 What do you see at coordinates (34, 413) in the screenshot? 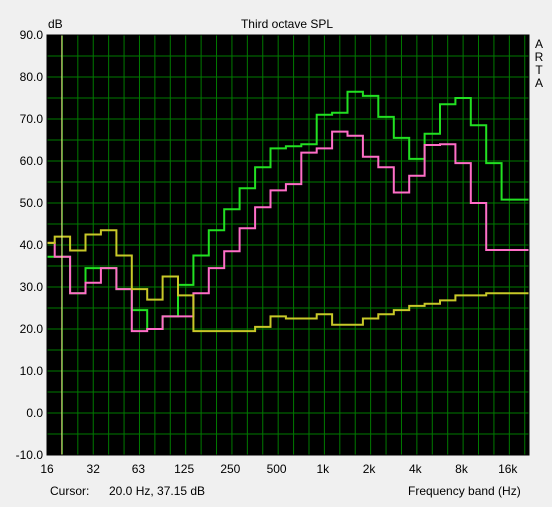
I see `y-tick-label: 0.0` at bounding box center [34, 413].